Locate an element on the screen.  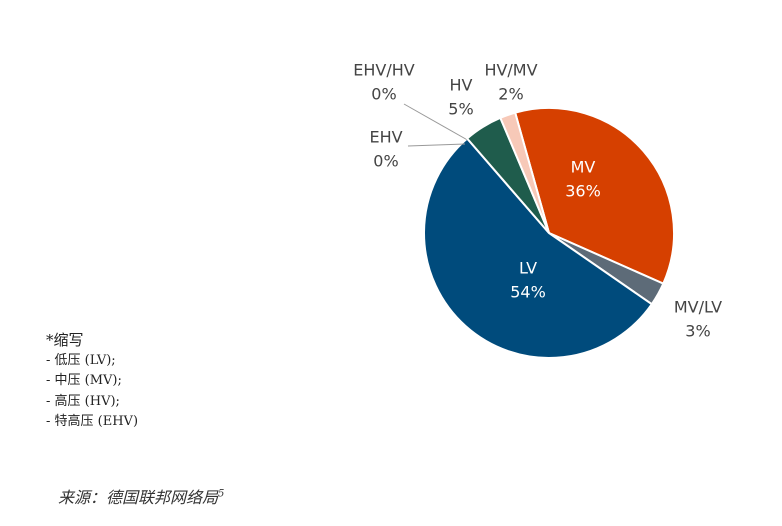
note-item: - 特高压 (EHV) is located at coordinates (92, 421).